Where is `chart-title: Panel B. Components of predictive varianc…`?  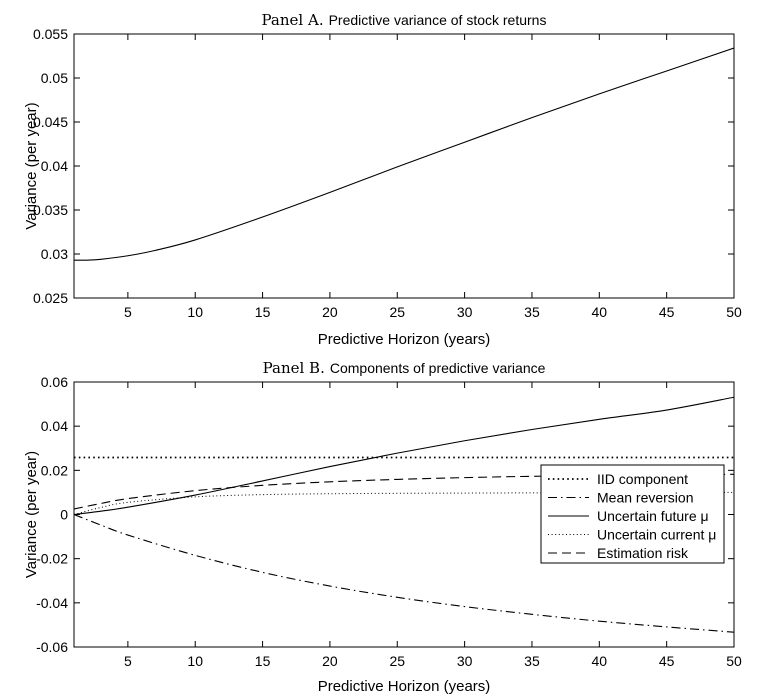
chart-title: Panel B. Components of predictive varianc… is located at coordinates (404, 368).